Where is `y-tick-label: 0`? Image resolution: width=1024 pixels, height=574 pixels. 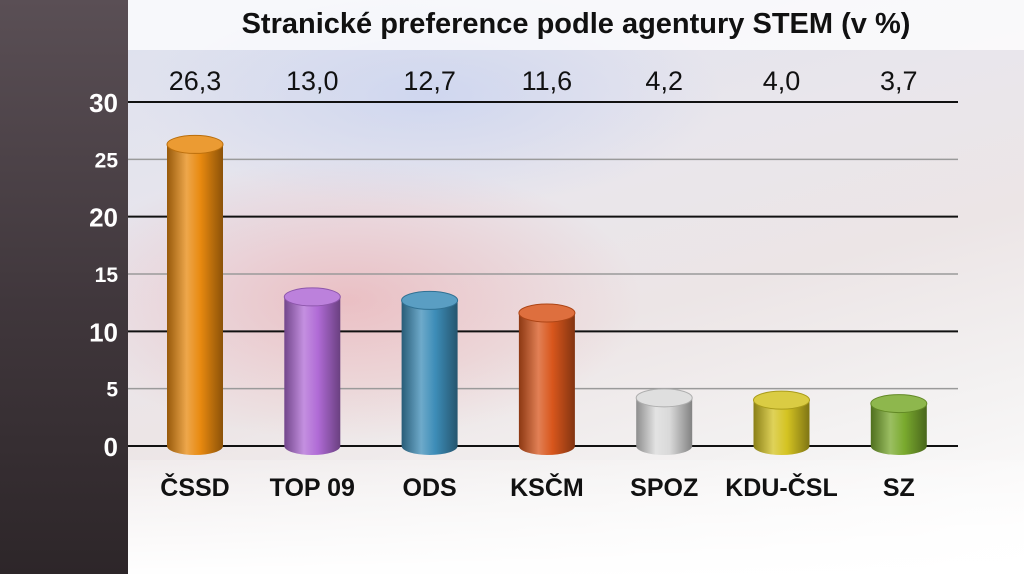 y-tick-label: 0 is located at coordinates (111, 447).